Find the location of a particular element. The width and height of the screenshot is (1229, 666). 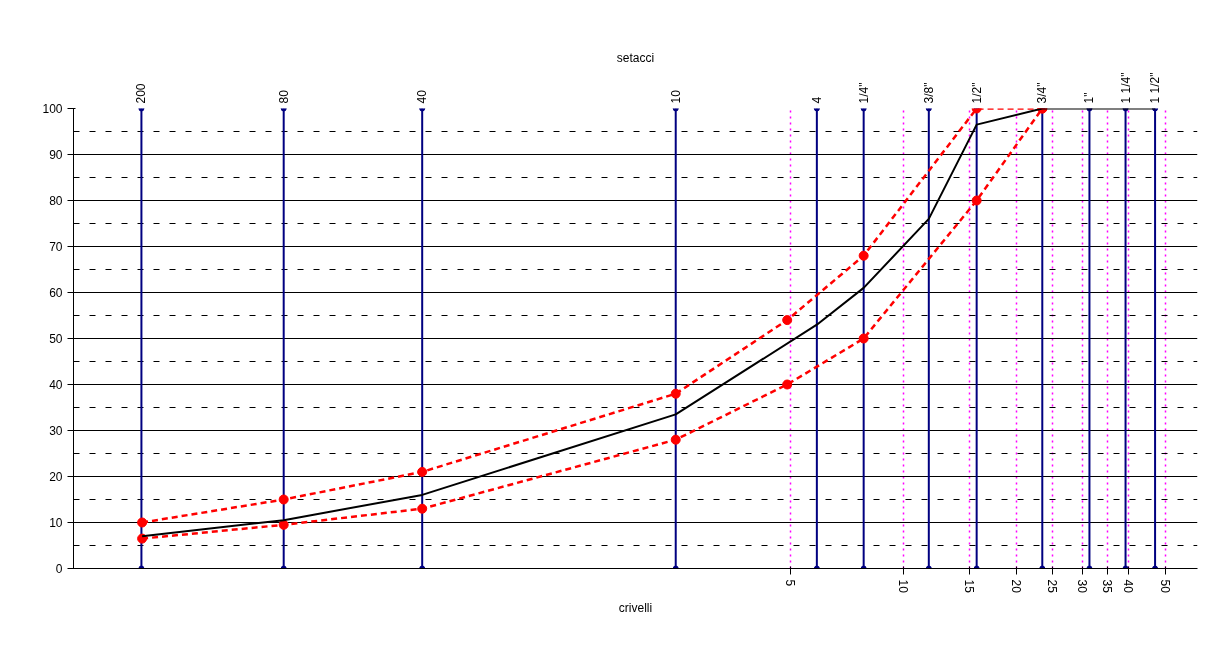

text: 3/4" is located at coordinates (1042, 93).